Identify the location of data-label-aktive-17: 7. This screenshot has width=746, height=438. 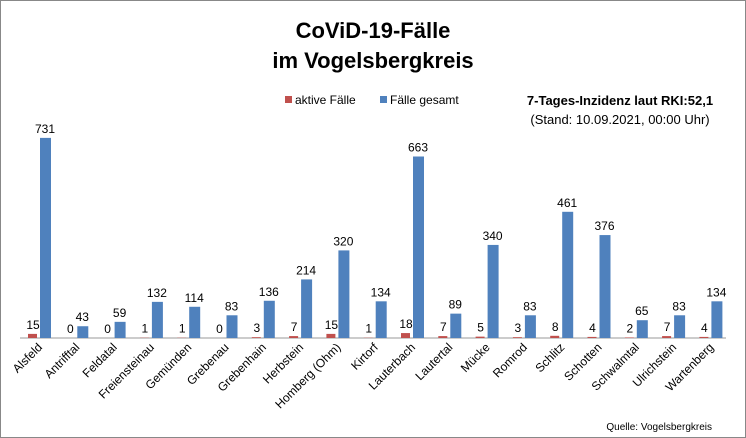
(667, 327).